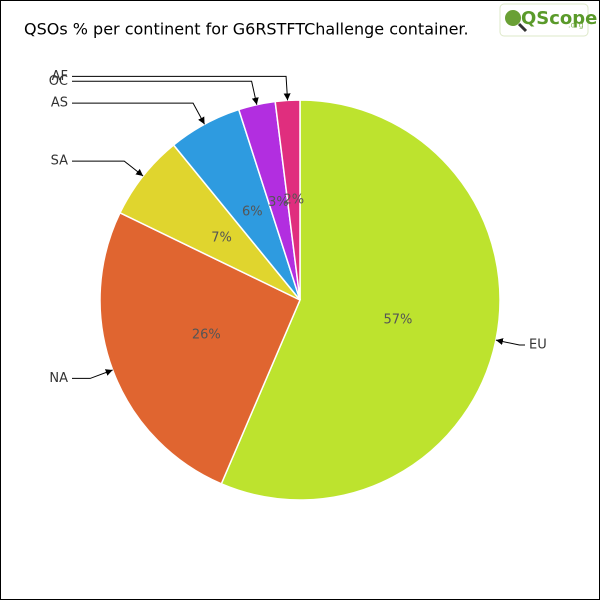  Describe the element at coordinates (60, 76) in the screenshot. I see `category-label: AF` at that location.